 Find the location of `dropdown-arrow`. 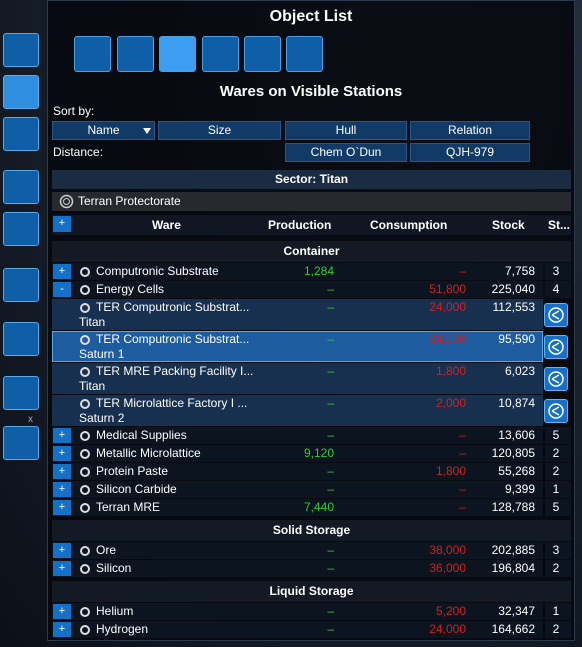

dropdown-arrow is located at coordinates (147, 131).